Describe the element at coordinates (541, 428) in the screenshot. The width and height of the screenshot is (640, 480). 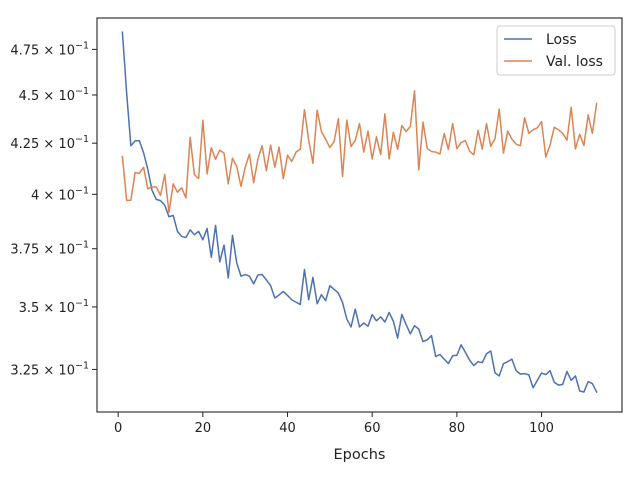
I see `x-tick-label: 100` at that location.